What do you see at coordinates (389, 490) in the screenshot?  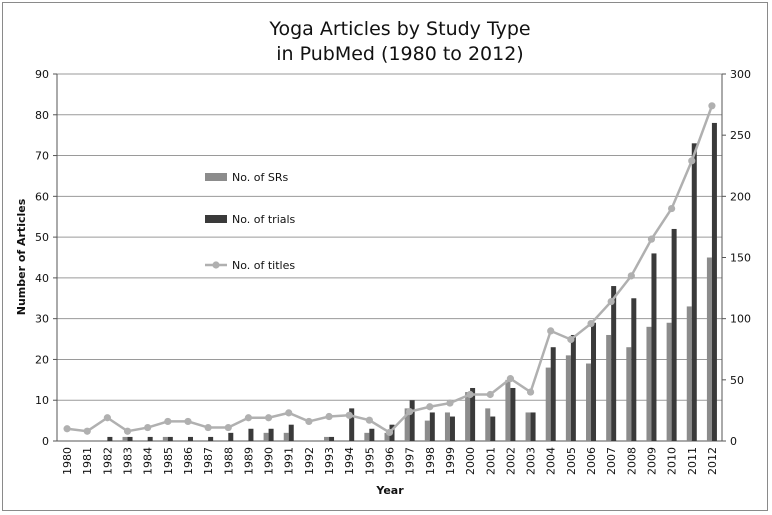 I see `x-axis-label: Year` at bounding box center [389, 490].